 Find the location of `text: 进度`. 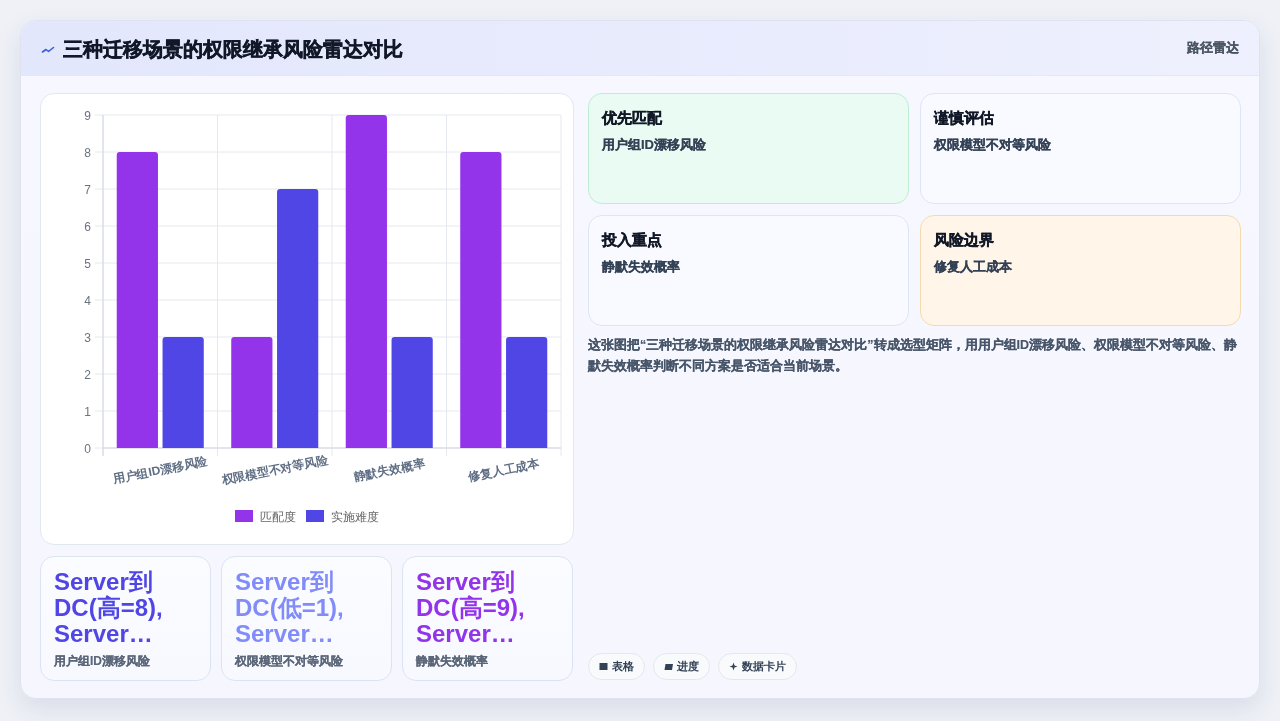

text: 进度 is located at coordinates (688, 666).